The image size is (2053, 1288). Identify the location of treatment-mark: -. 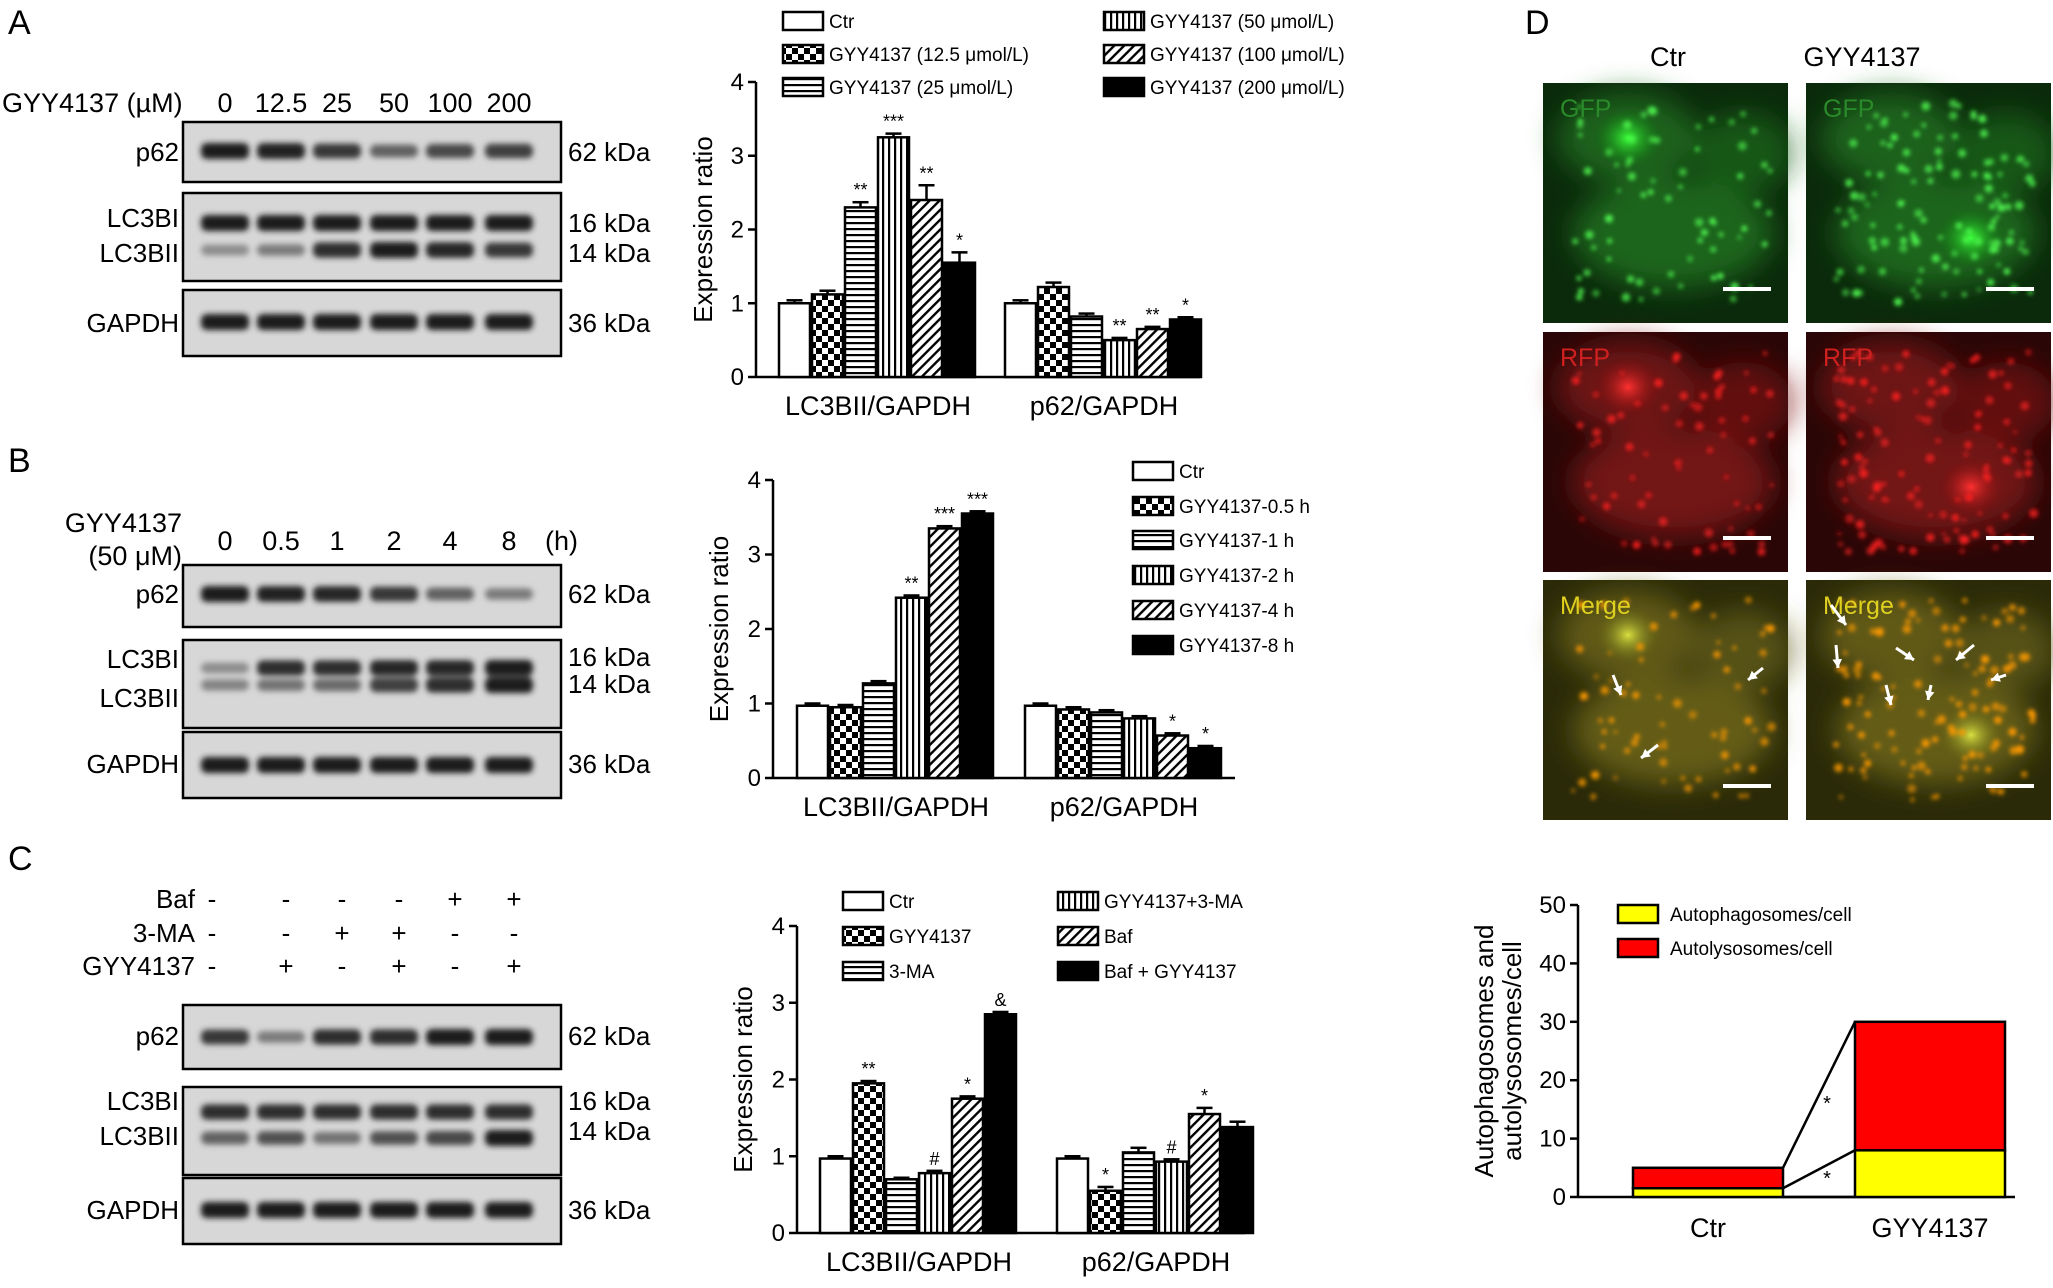
(455, 966).